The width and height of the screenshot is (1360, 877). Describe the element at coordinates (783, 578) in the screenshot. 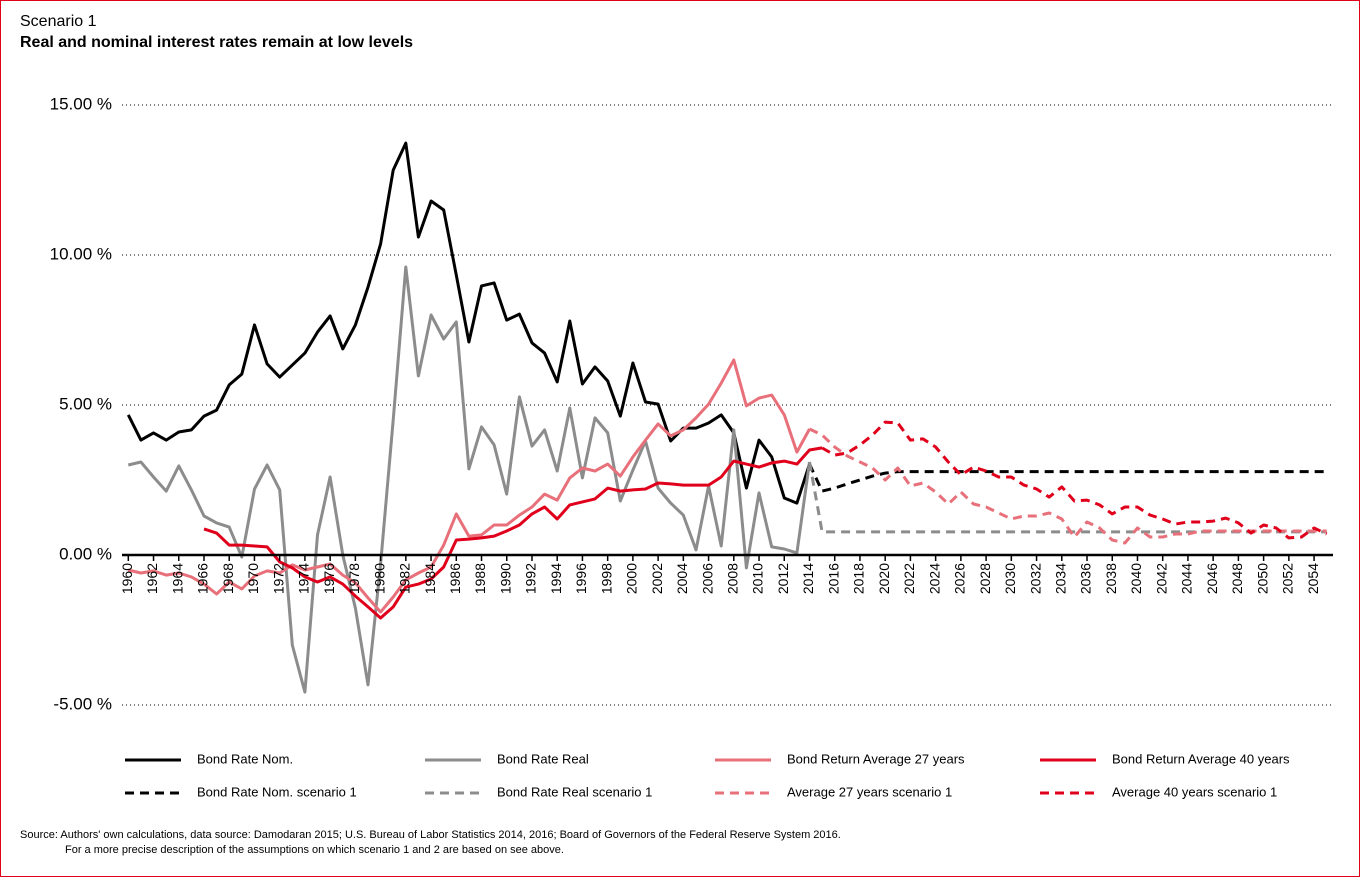

I see `x-tick-label: 2012` at that location.